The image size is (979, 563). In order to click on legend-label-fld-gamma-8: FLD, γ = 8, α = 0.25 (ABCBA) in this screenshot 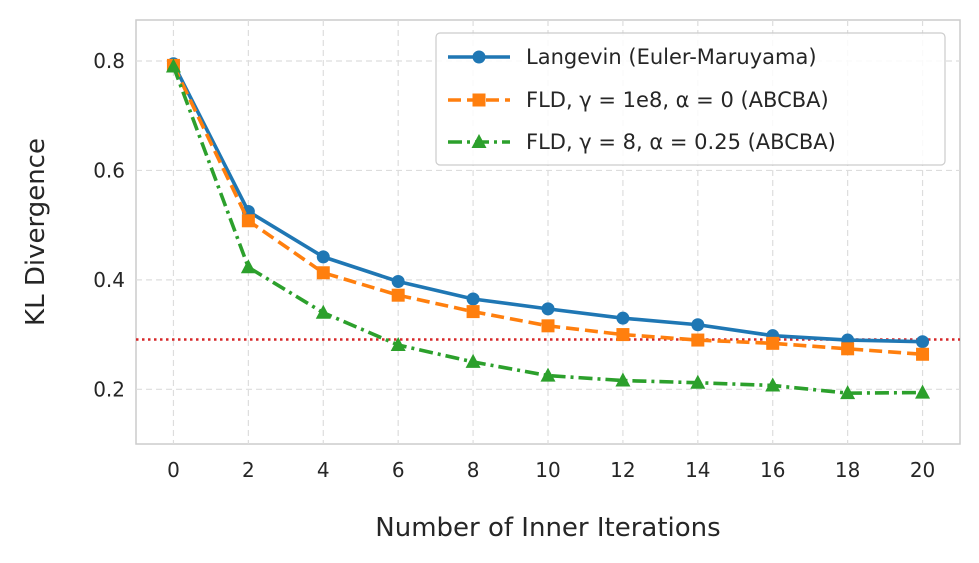, I will do `click(681, 142)`.